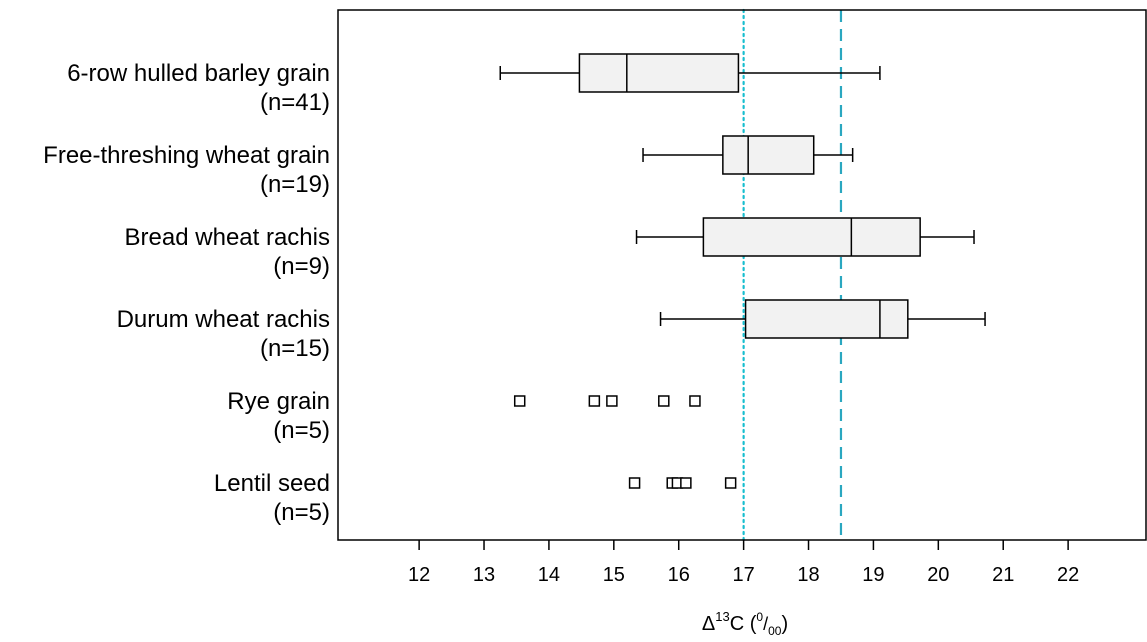  Describe the element at coordinates (873, 575) in the screenshot. I see `x-tick-label: 19` at that location.